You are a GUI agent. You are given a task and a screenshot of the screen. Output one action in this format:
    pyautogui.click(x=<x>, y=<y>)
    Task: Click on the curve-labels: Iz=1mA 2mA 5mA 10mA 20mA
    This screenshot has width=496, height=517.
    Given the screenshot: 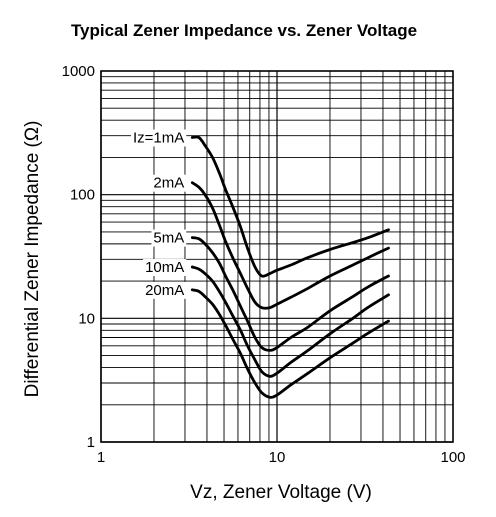 What is the action you would take?
    pyautogui.click(x=158, y=214)
    